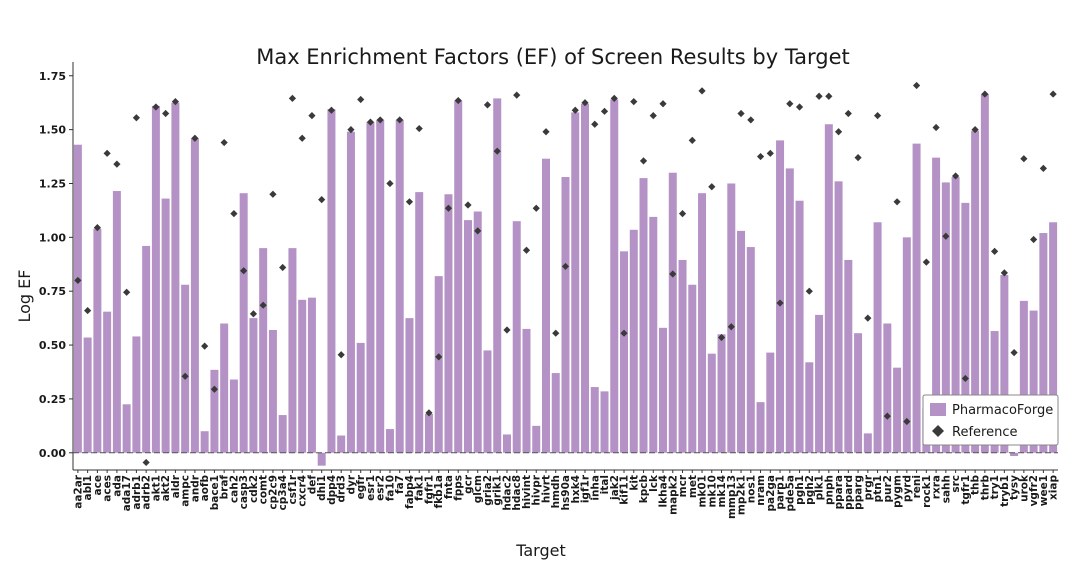  I want to click on bar-met, so click(692, 368).